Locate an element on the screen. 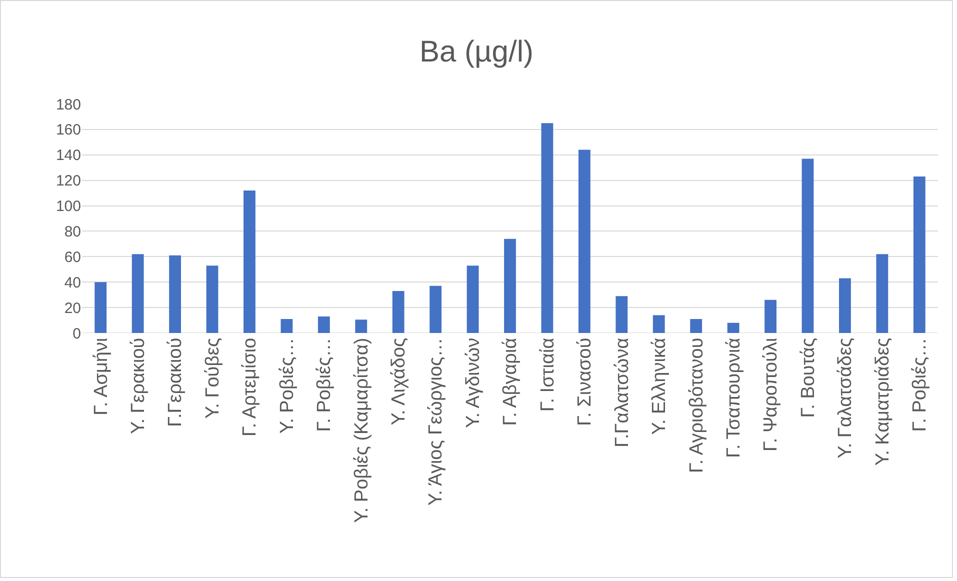 This screenshot has width=957, height=581. x-tick-label: Γ. Ασμήνι is located at coordinates (101, 377).